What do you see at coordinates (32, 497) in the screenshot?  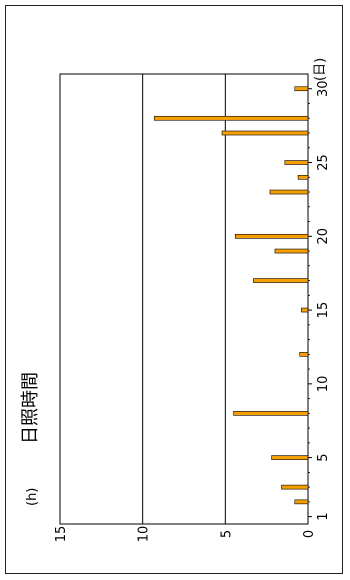 I see `y-axis-unit: (h)` at bounding box center [32, 497].